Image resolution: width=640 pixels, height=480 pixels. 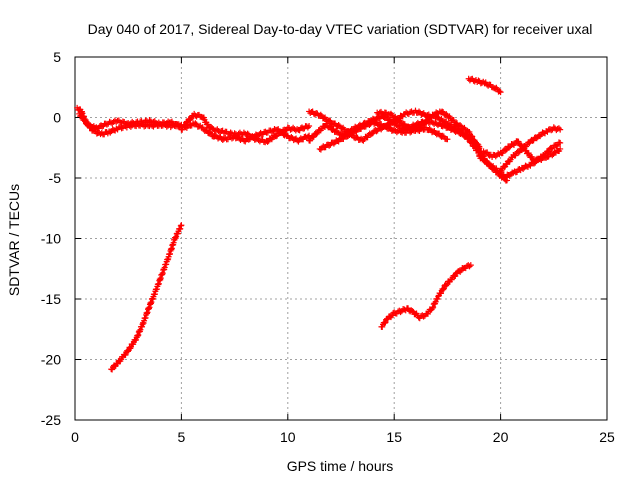 I want to click on y-tick-label: 5, so click(x=57, y=57).